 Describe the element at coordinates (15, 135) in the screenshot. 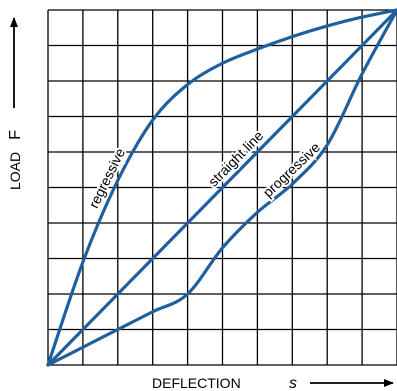

I see `y-axis-symbol: F` at that location.